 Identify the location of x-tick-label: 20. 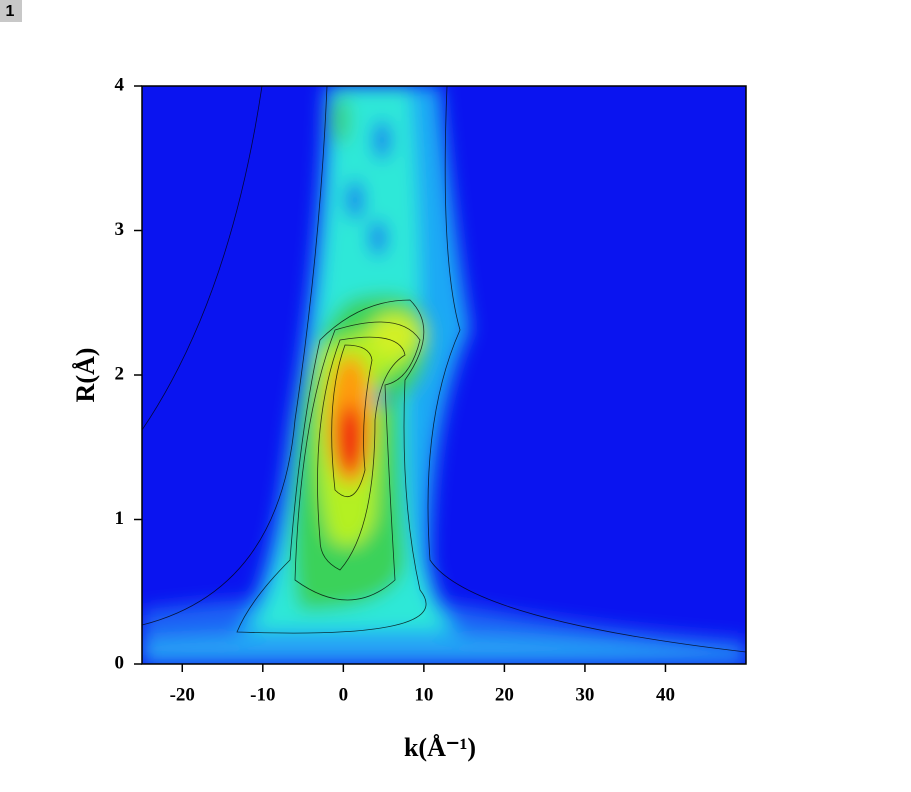
(504, 694).